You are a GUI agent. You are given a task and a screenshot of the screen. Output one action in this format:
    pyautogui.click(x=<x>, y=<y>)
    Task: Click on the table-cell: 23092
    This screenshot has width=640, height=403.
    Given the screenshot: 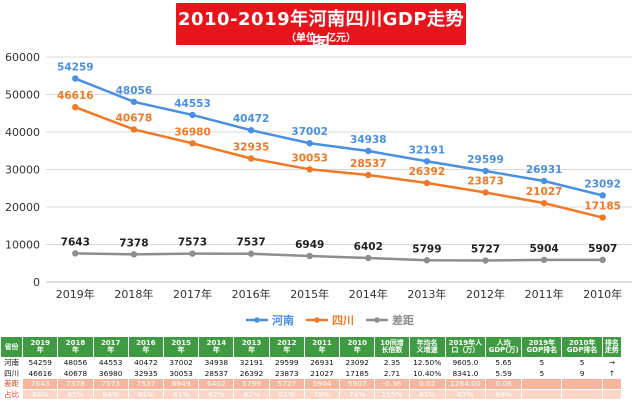 What is the action you would take?
    pyautogui.click(x=357, y=363)
    